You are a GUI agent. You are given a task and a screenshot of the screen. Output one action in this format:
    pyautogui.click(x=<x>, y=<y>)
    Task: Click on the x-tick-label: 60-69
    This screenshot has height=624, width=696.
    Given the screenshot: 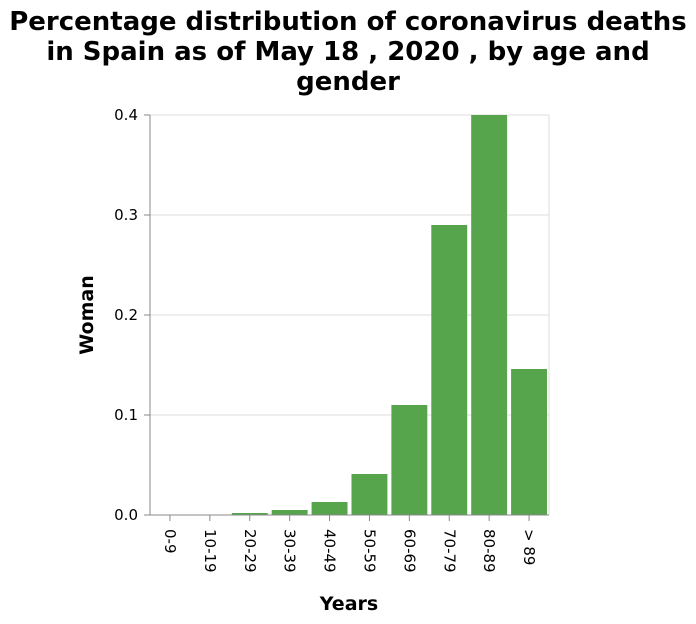 What is the action you would take?
    pyautogui.click(x=409, y=551)
    